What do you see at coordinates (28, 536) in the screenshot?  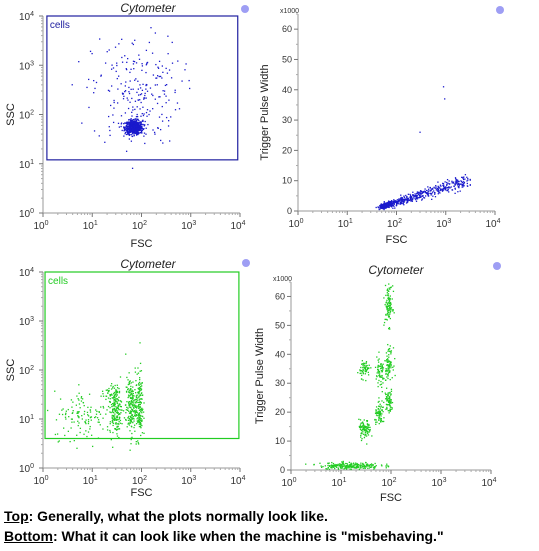 I see `caption-bottom-key: Bottom` at bounding box center [28, 536].